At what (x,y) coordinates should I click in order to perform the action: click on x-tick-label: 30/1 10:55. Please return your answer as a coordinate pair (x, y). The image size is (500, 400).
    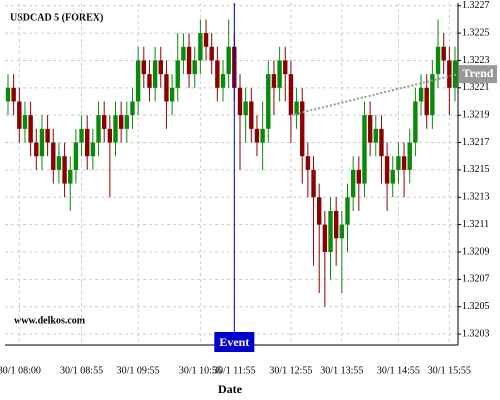
    Looking at the image, I should click on (200, 370).